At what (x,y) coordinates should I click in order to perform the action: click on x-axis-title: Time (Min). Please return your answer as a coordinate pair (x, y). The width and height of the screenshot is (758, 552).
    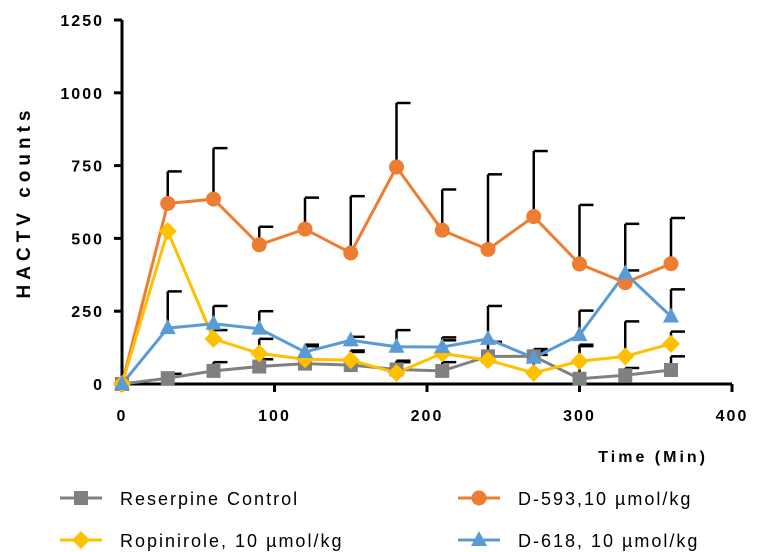
    Looking at the image, I should click on (653, 457).